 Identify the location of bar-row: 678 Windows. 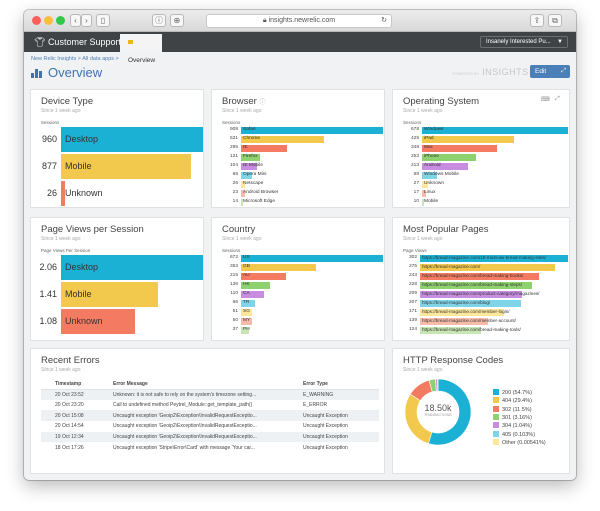
(485, 130).